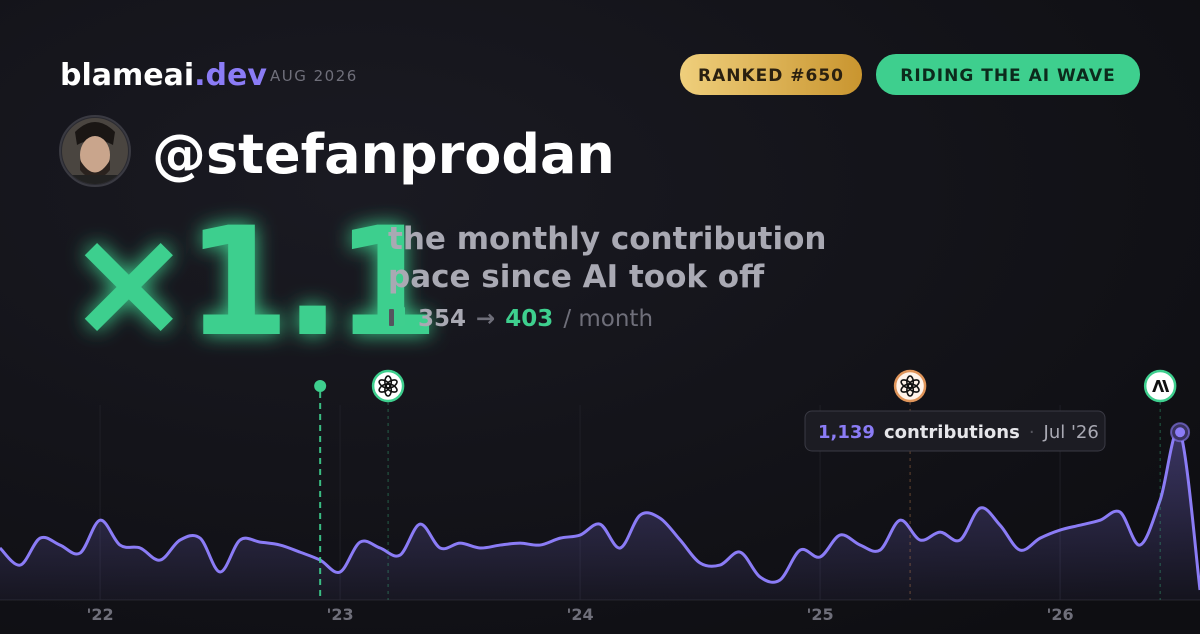  What do you see at coordinates (846, 432) in the screenshot?
I see `tooltip-part: 1,139` at bounding box center [846, 432].